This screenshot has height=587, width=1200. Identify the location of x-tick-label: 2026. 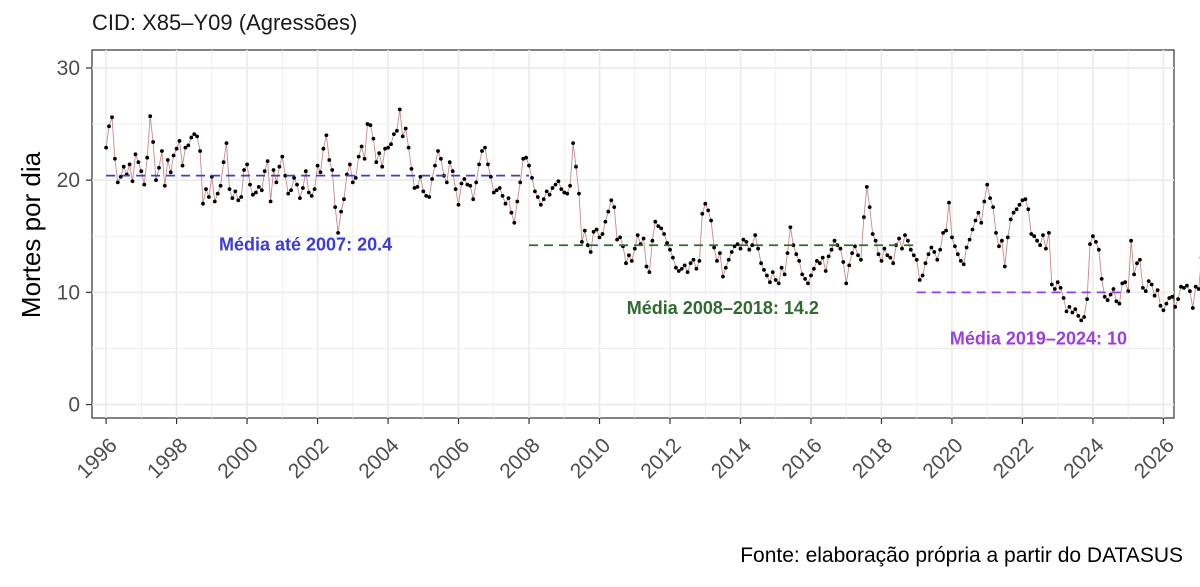
(1154, 458).